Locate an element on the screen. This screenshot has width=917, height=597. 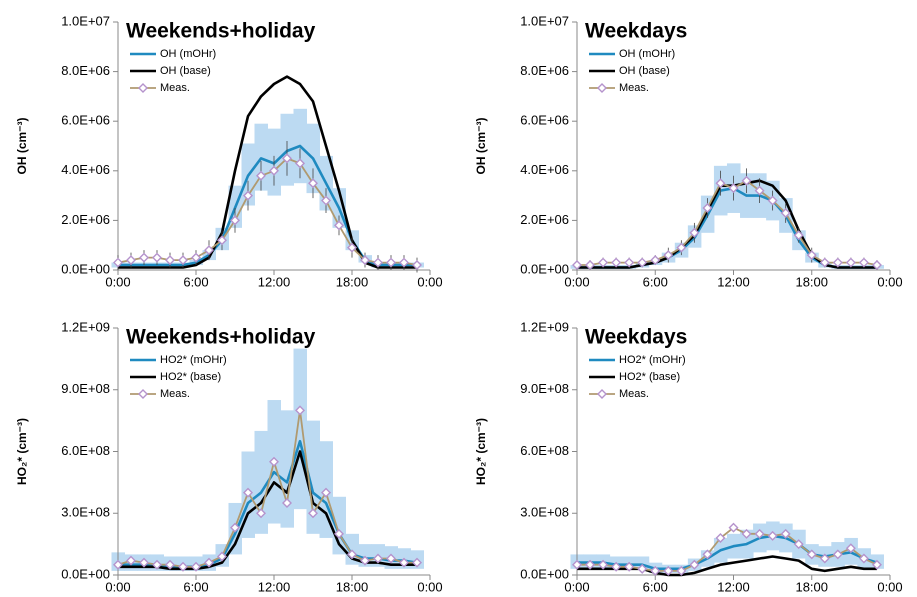
axis-title: HO₂* (cm⁻³) is located at coordinates (481, 451).